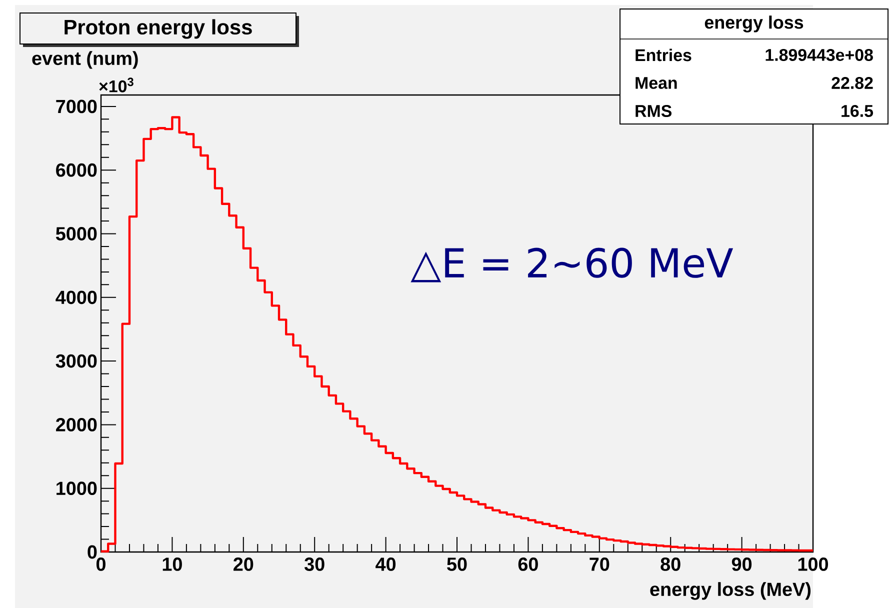 The image size is (893, 608). I want to click on x-tick-label: 70, so click(600, 564).